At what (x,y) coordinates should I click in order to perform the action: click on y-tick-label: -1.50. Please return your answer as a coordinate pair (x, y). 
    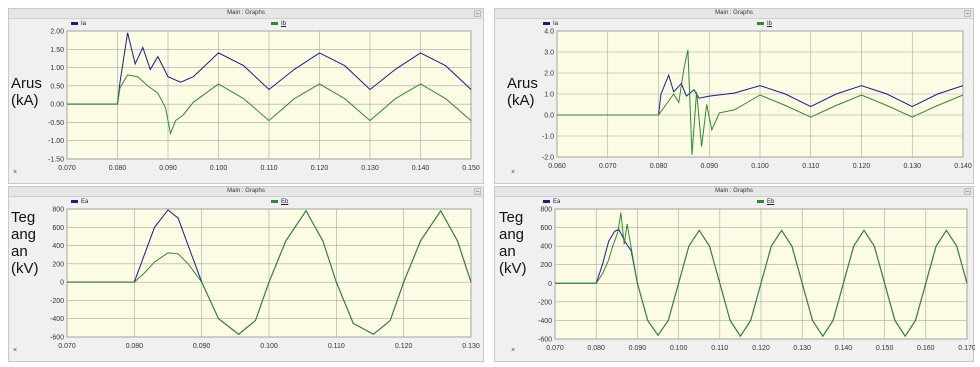
    Looking at the image, I should click on (56, 160).